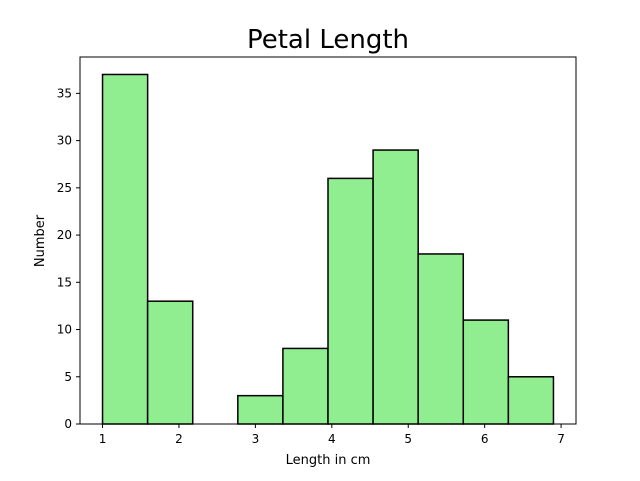  What do you see at coordinates (328, 460) in the screenshot?
I see `x-axis-label: Length in cm` at bounding box center [328, 460].